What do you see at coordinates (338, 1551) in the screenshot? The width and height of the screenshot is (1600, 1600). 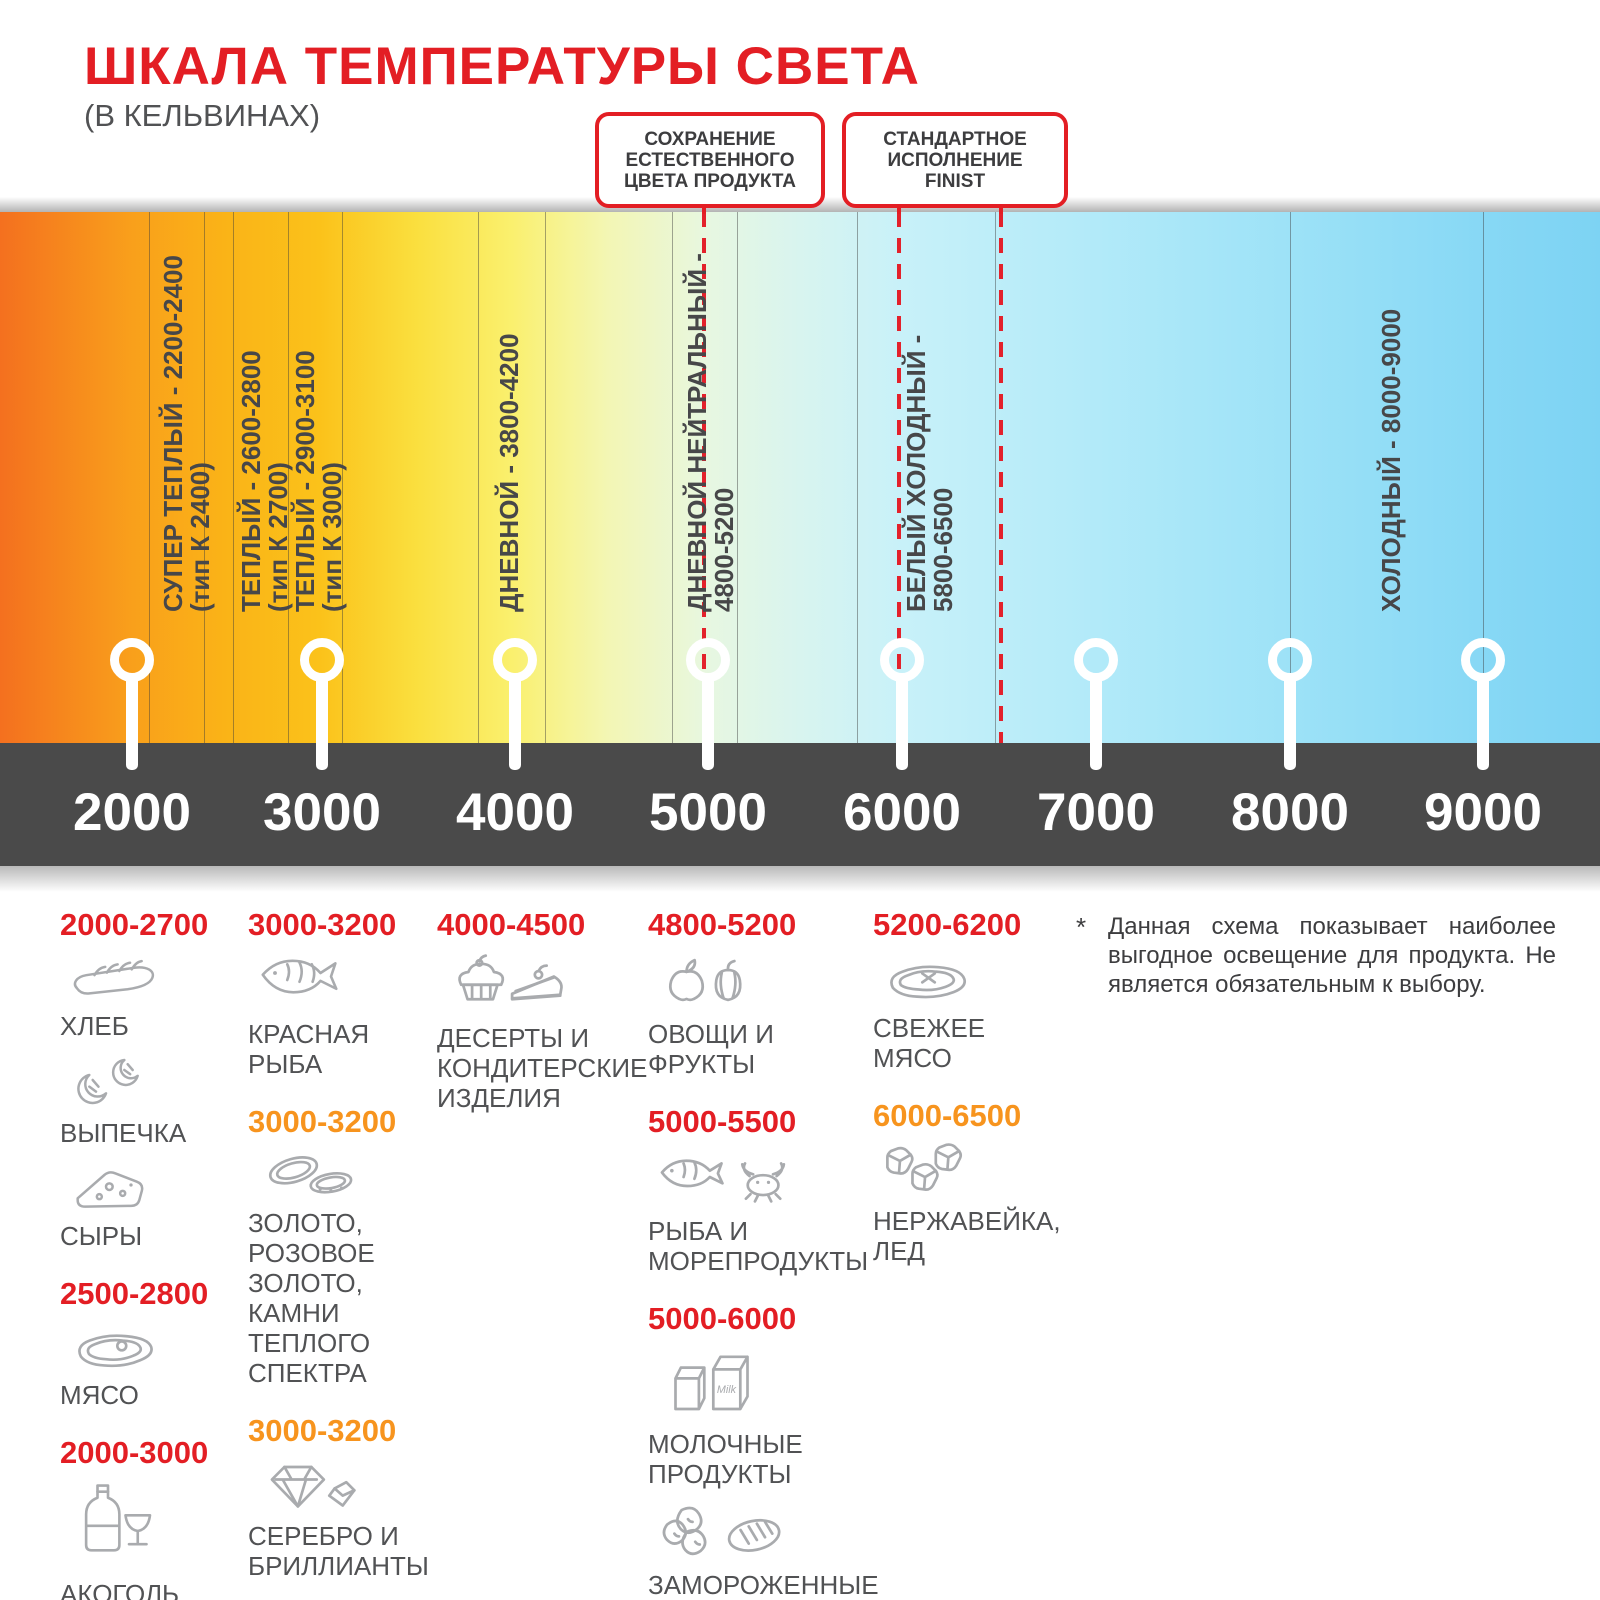 I see `product-label: СЕРЕБРО И БРИЛЛИАНТЫ` at bounding box center [338, 1551].